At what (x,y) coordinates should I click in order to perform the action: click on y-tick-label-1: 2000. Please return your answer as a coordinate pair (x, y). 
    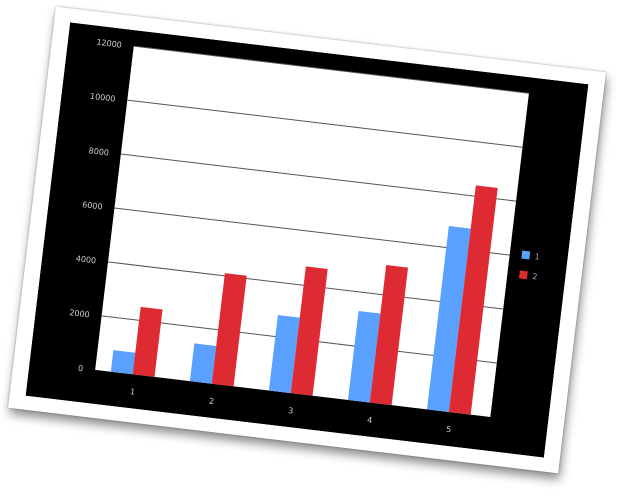
    Looking at the image, I should click on (79, 313).